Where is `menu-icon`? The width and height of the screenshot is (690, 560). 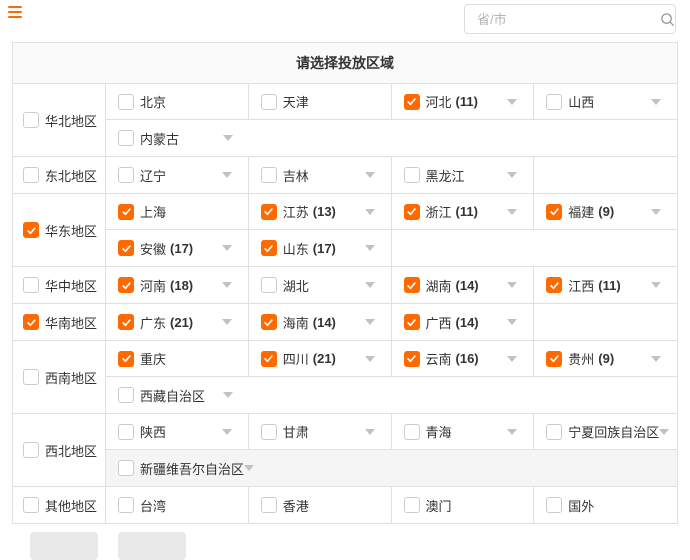
menu-icon is located at coordinates (15, 13).